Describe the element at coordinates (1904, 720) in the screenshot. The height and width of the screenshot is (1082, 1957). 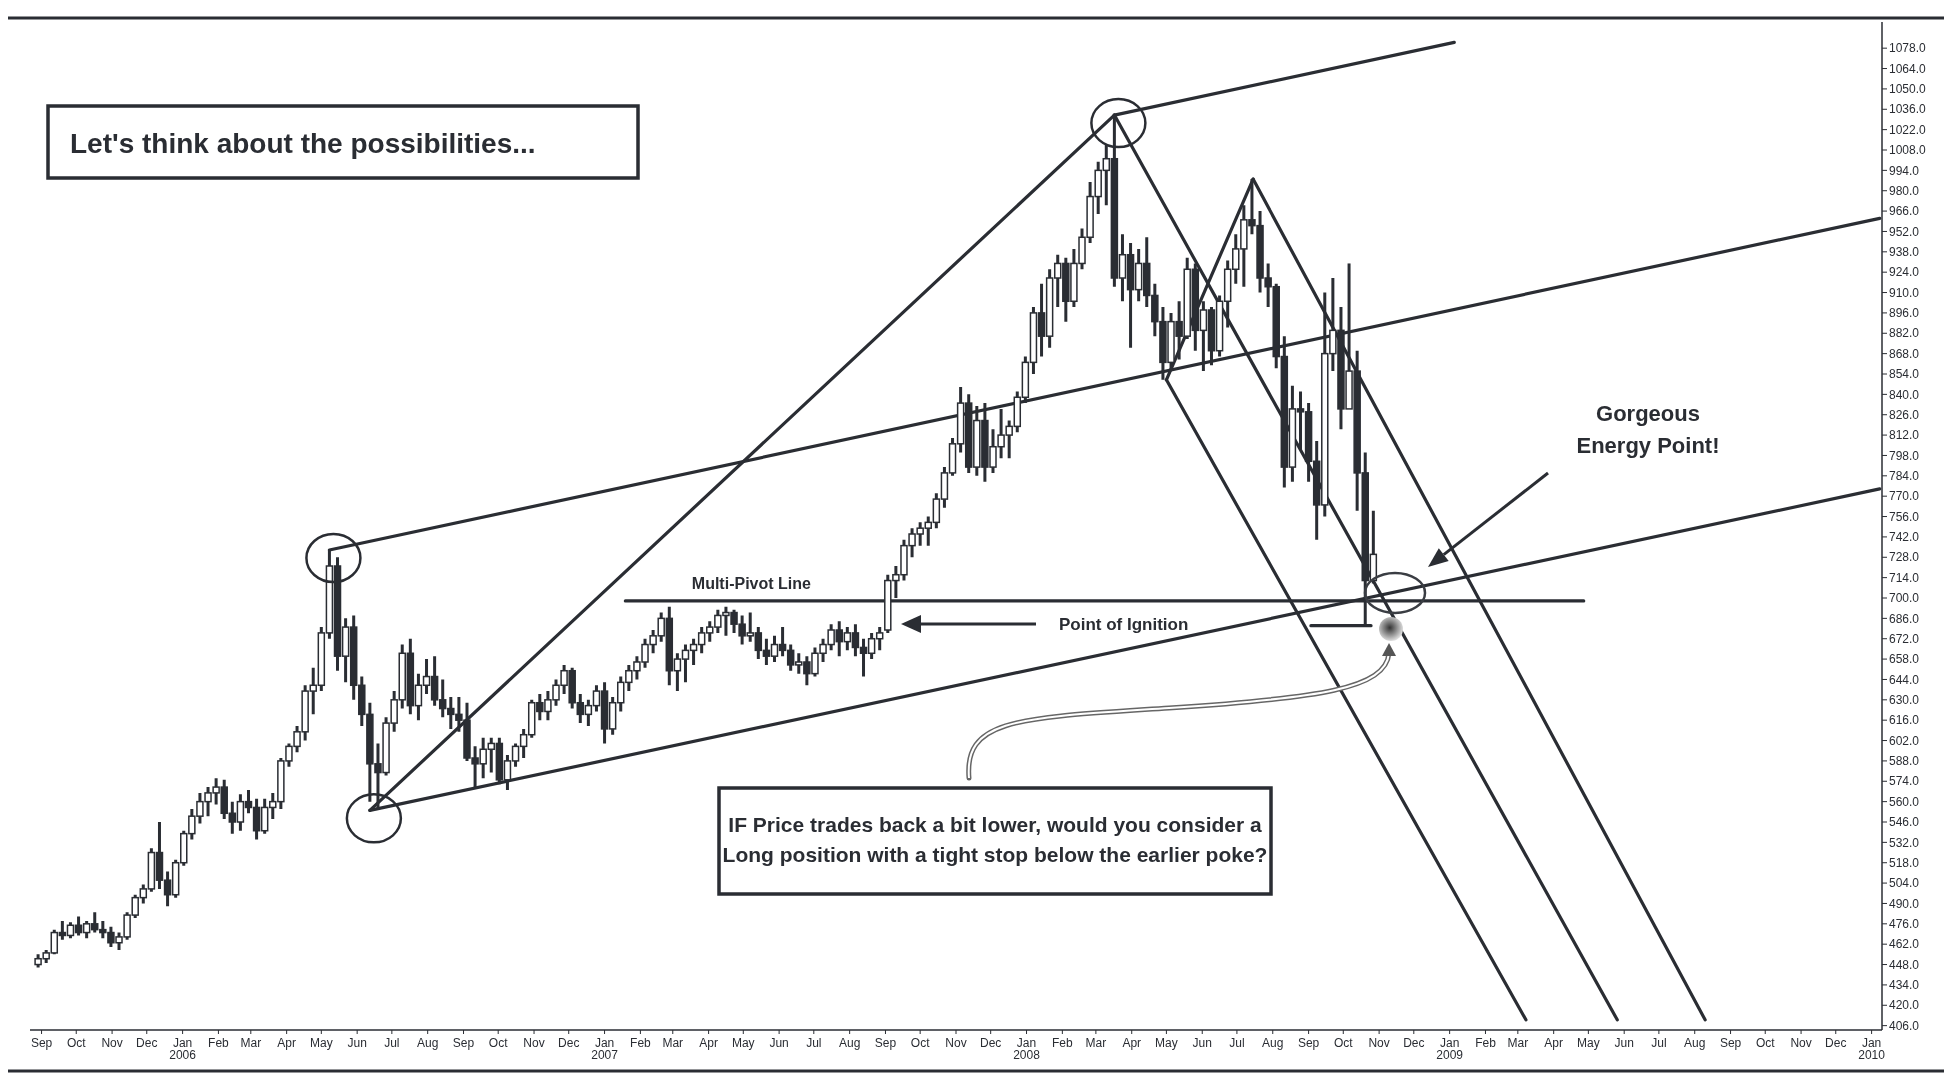
I see `y-tick-label: 616.0` at that location.